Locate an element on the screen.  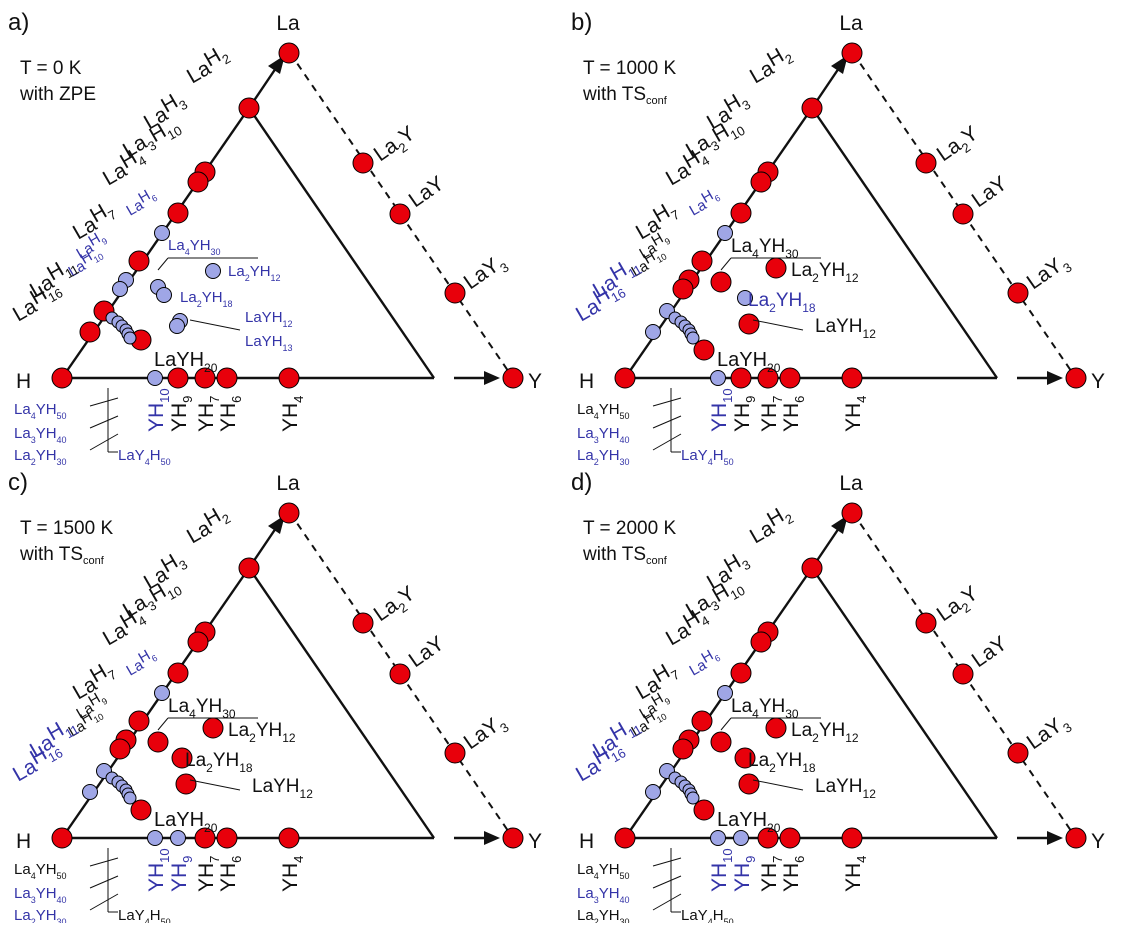
bottom-compound-label: La2YH30 is located at coordinates (603, 457).